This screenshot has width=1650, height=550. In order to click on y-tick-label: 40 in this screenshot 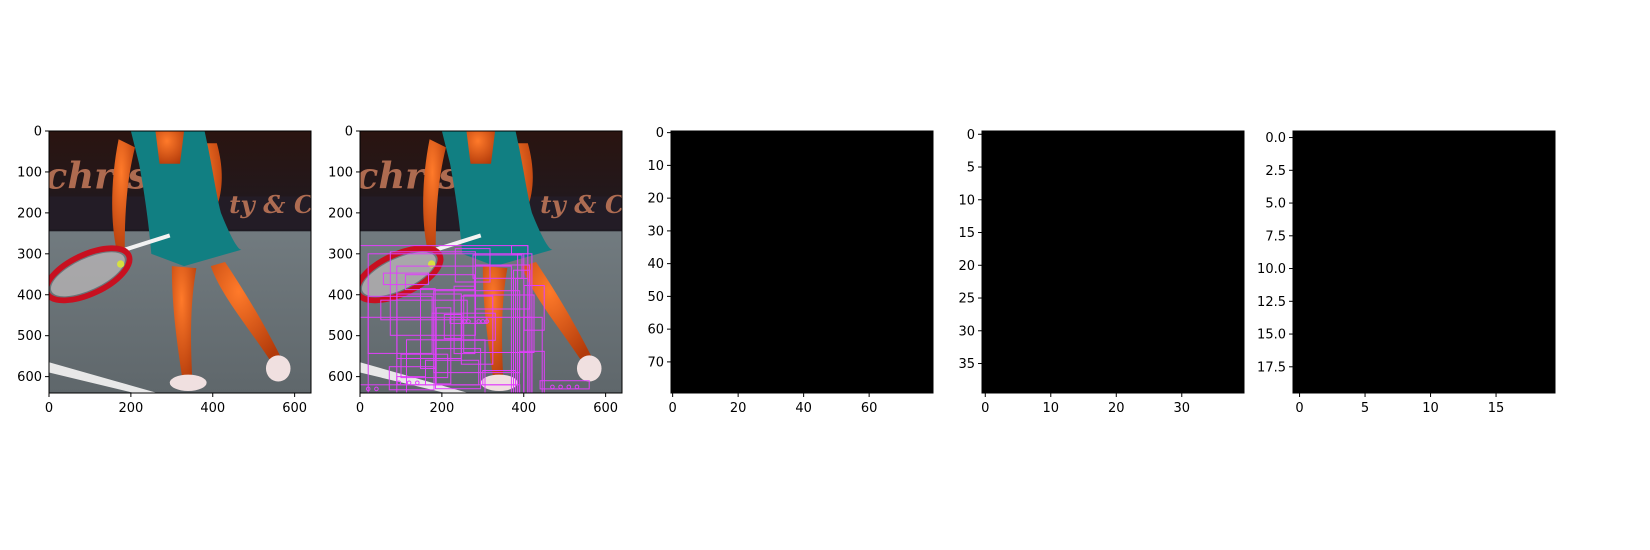, I will do `click(655, 264)`.